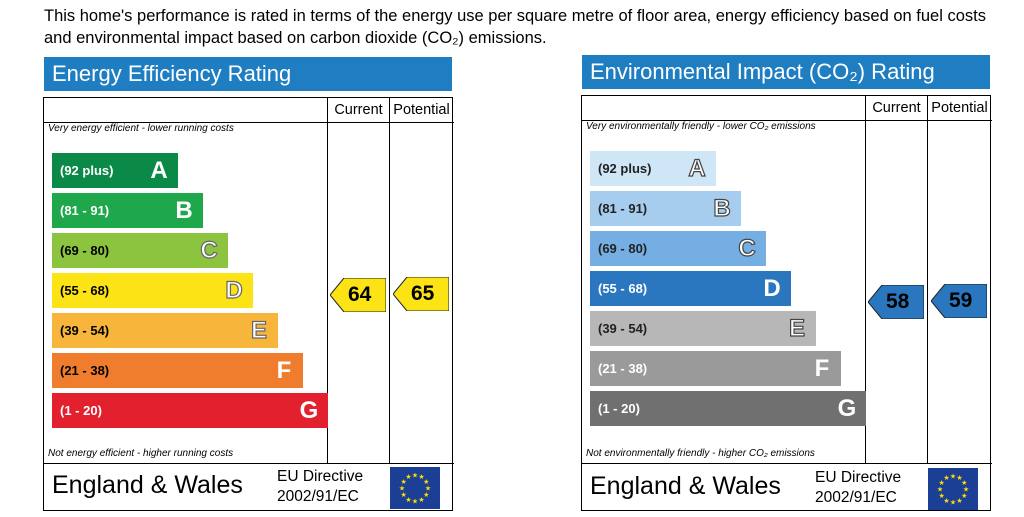  I want to click on current-rating-value: 64, so click(360, 294).